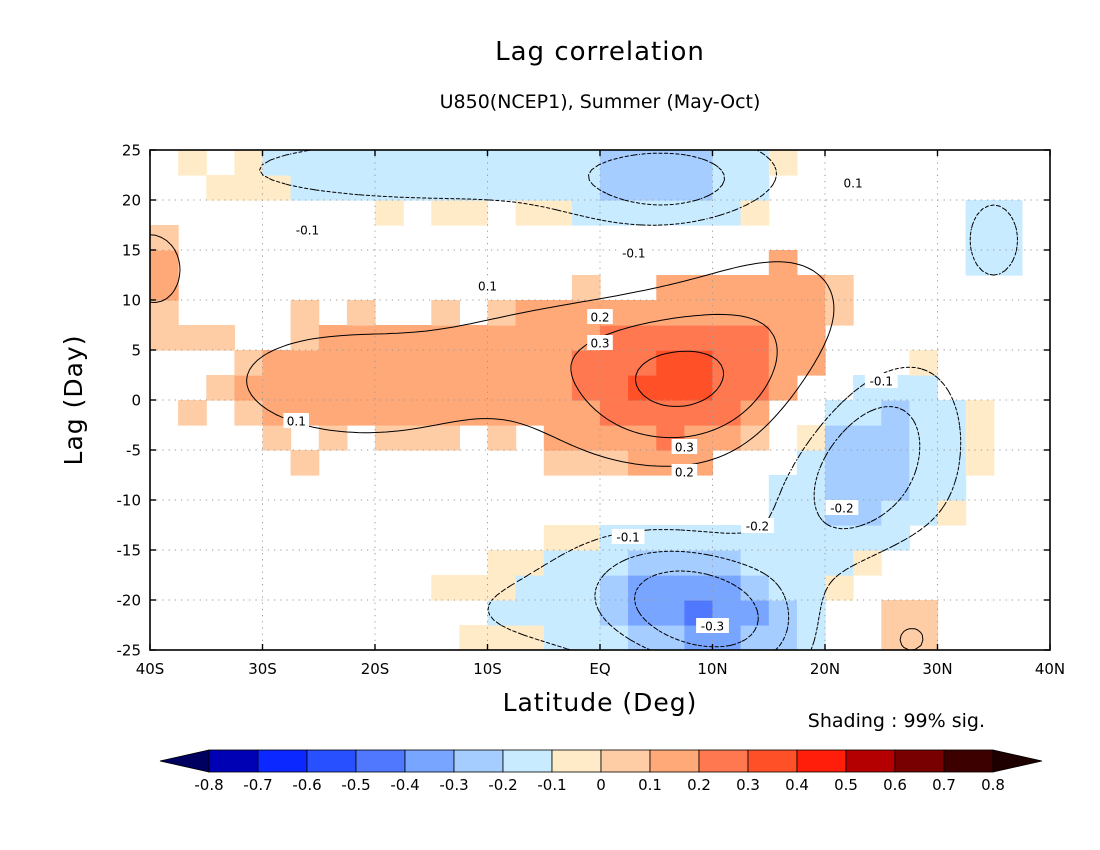 Image resolution: width=1100 pixels, height=850 pixels. I want to click on y-tick-label: 5, so click(136, 351).